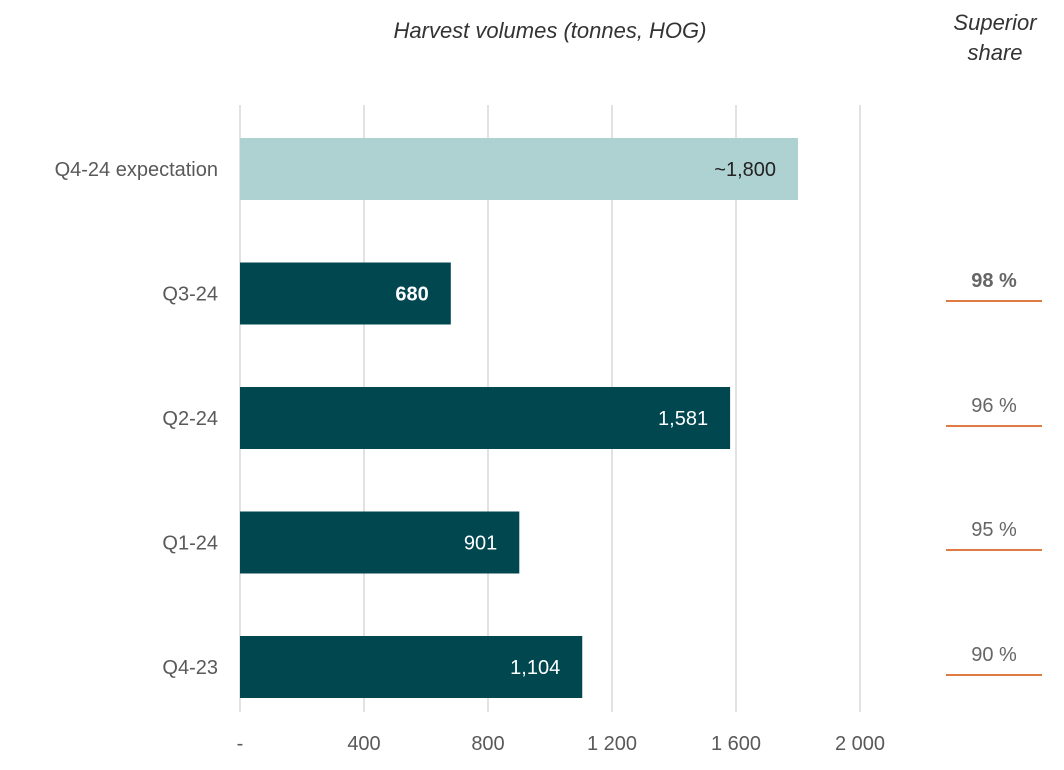 The image size is (1064, 770). I want to click on superior-share-q2-24: 96 %, so click(994, 410).